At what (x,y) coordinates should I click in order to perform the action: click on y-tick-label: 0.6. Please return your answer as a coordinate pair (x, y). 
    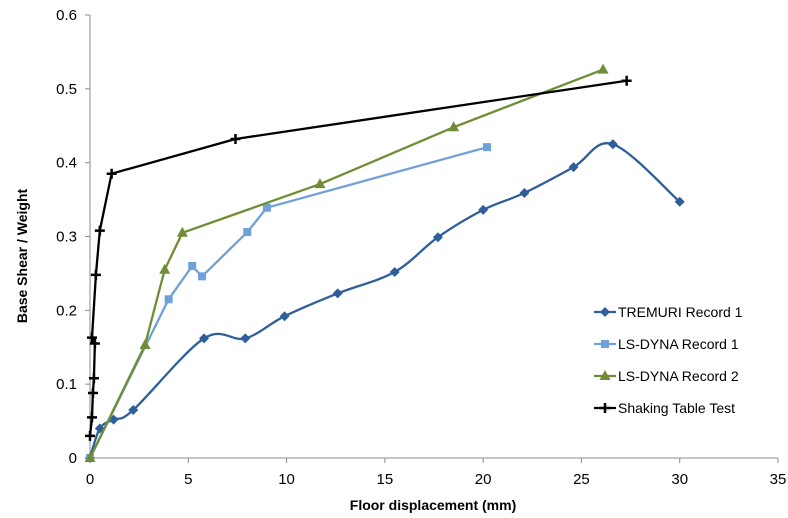
    Looking at the image, I should click on (66, 15).